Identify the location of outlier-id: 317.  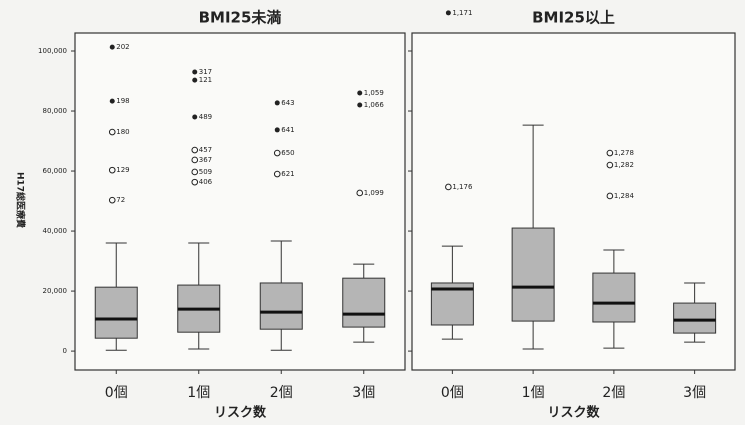
(205, 72).